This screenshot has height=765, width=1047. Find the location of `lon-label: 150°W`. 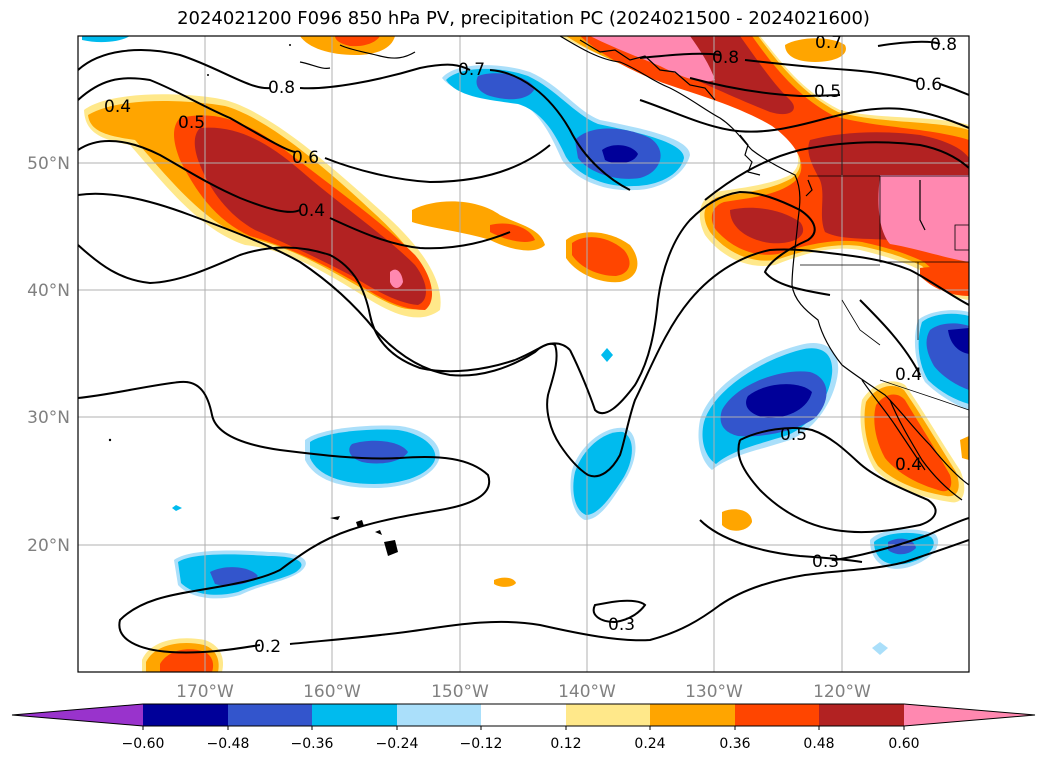

lon-label: 150°W is located at coordinates (460, 692).